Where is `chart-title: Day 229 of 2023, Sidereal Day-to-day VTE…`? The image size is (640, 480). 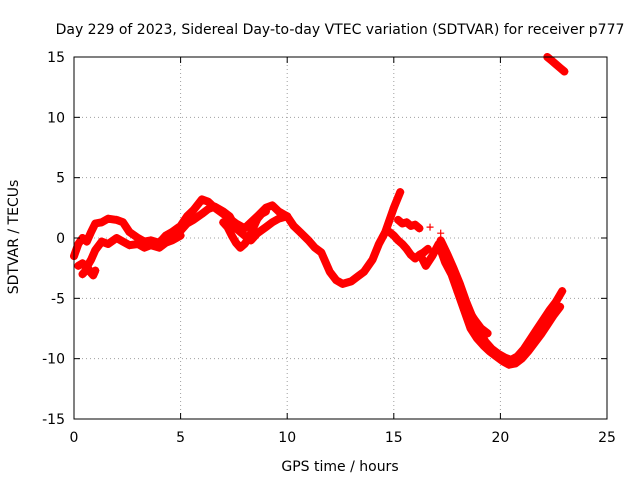
chart-title: Day 229 of 2023, Sidereal Day-to-day VTE… is located at coordinates (340, 30).